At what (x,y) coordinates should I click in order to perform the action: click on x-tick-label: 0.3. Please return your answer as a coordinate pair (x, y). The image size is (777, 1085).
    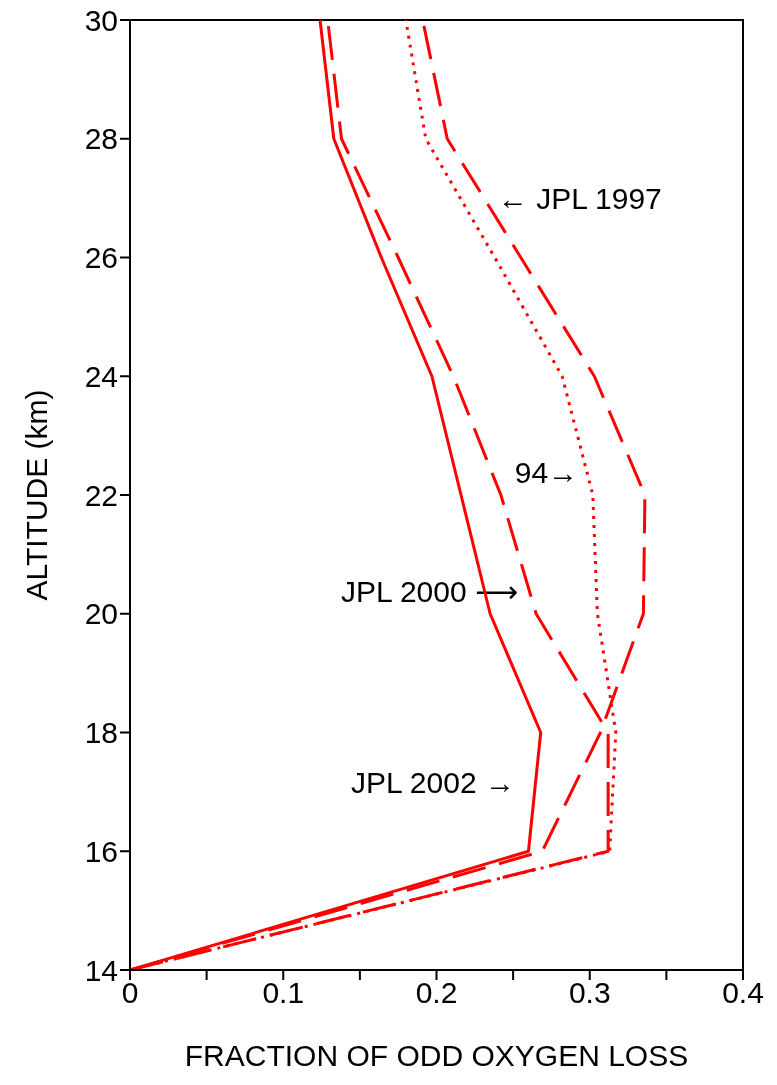
    Looking at the image, I should click on (589, 993).